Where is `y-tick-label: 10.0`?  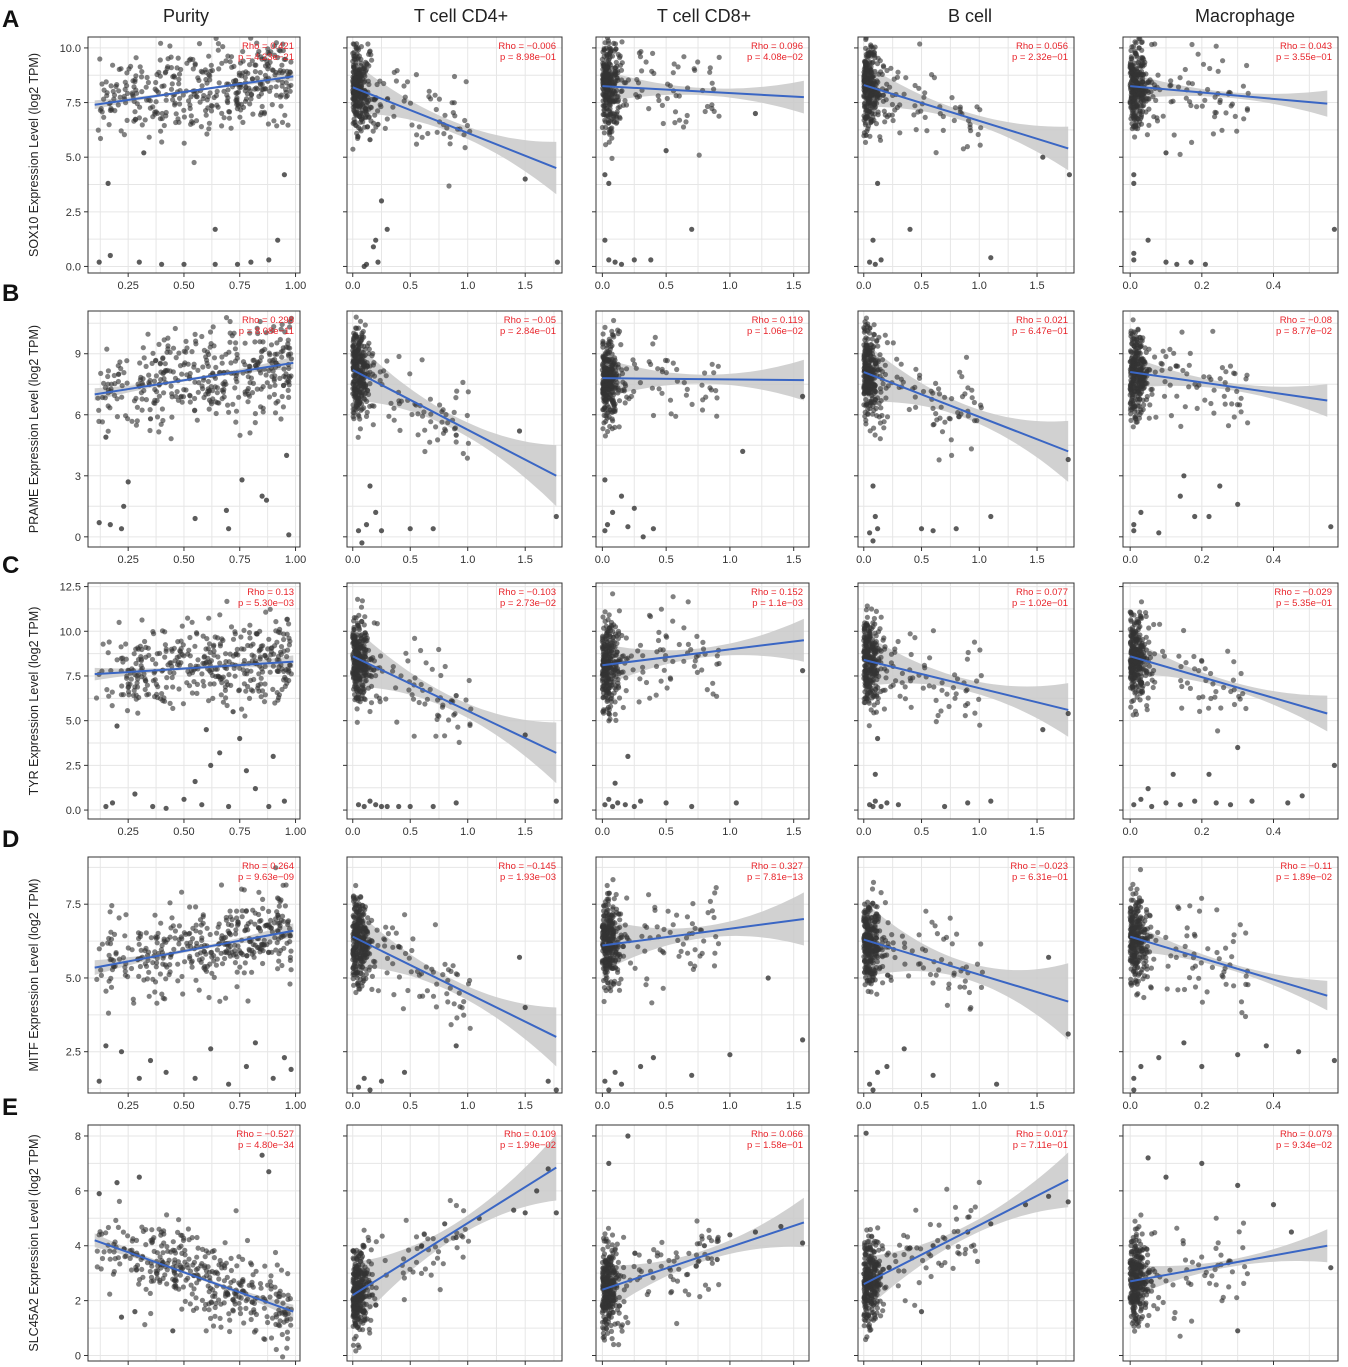
y-tick-label: 10.0 is located at coordinates (70, 632).